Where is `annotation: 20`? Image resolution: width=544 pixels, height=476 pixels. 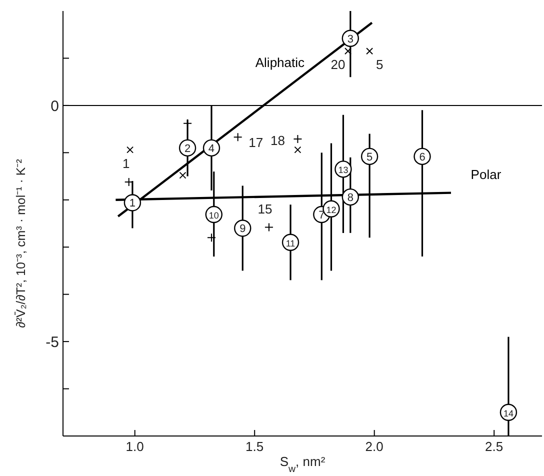
annotation: 20 is located at coordinates (338, 64).